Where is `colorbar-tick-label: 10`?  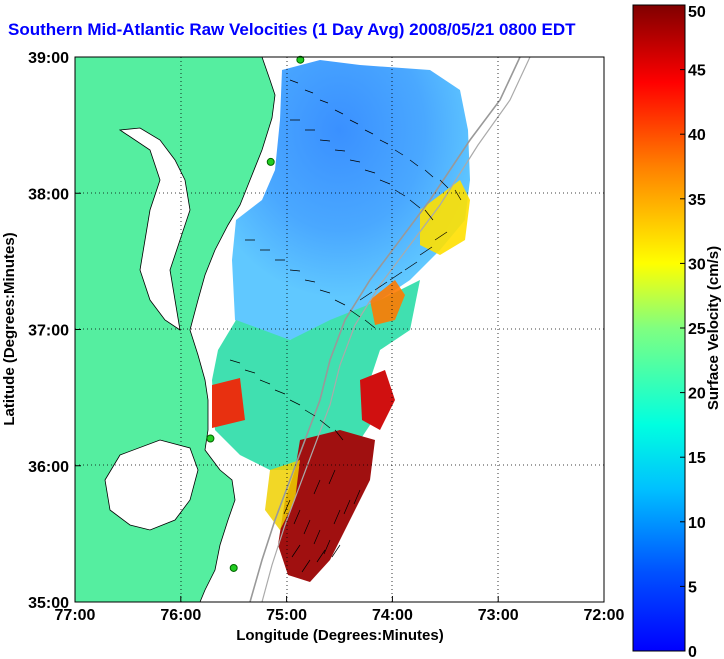 colorbar-tick-label: 10 is located at coordinates (697, 523).